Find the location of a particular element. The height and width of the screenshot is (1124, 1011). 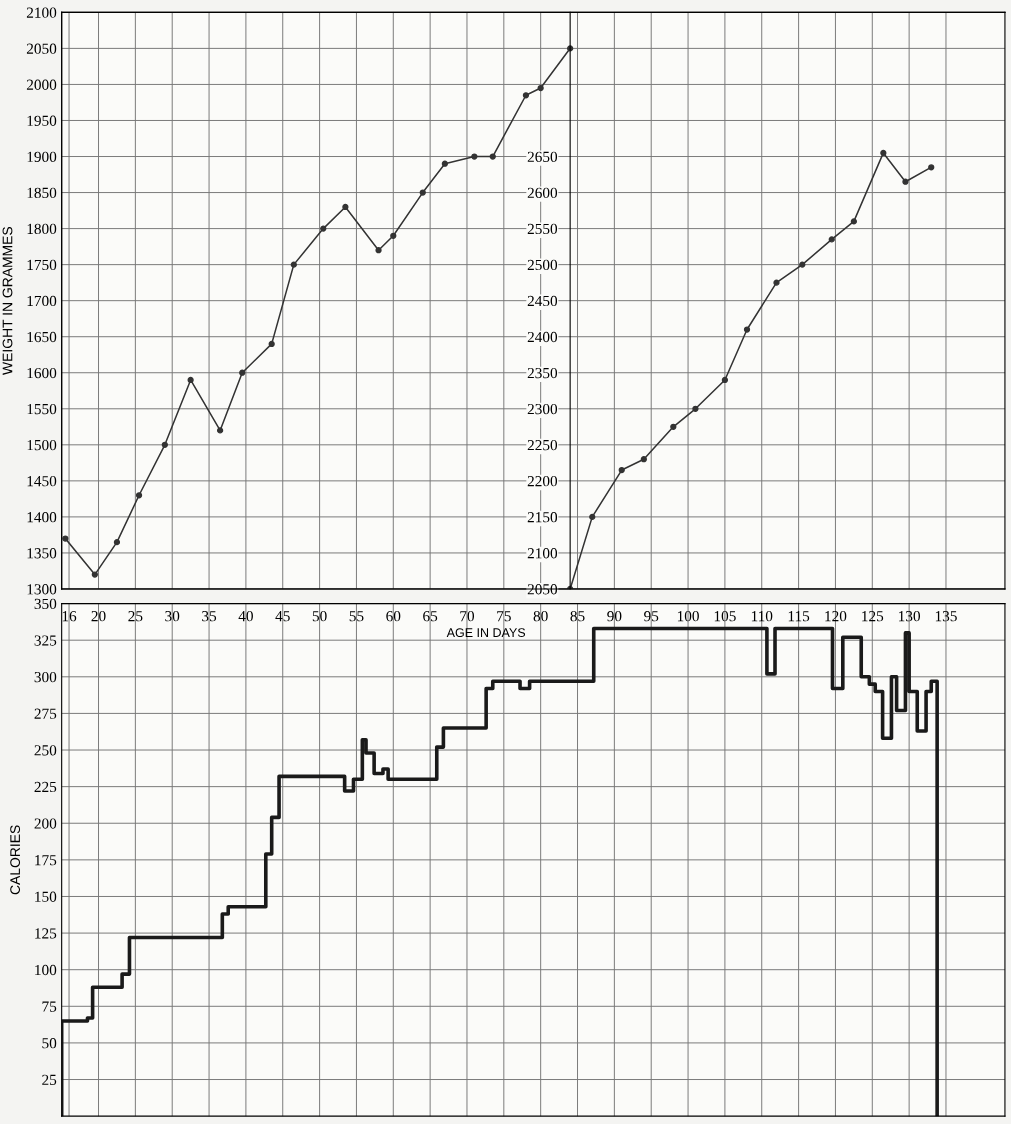

y-tick-label: 1900 is located at coordinates (42, 156).